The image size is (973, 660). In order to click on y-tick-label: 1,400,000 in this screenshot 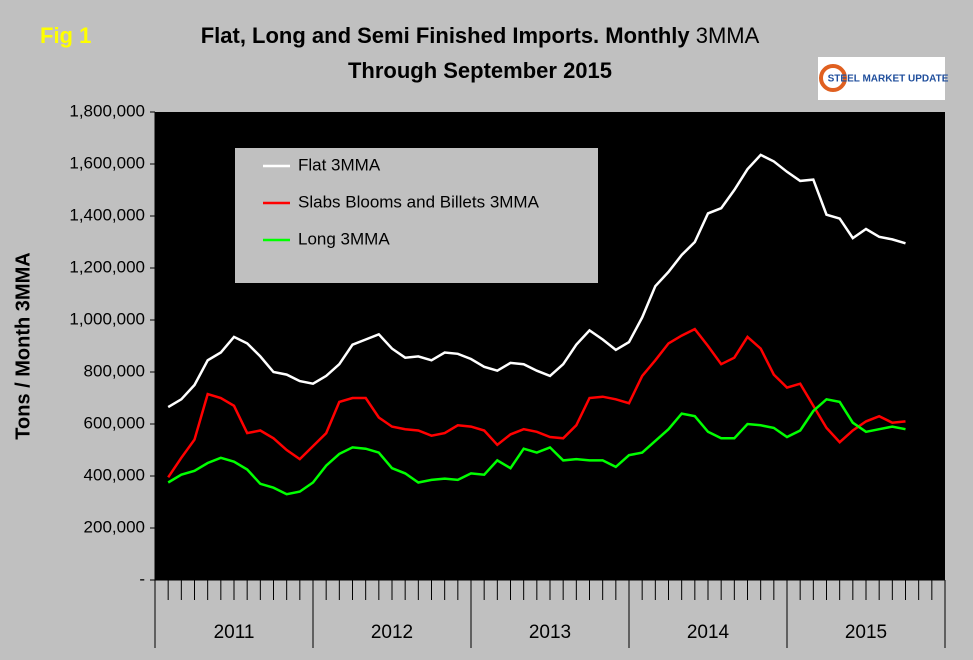, I will do `click(107, 214)`.